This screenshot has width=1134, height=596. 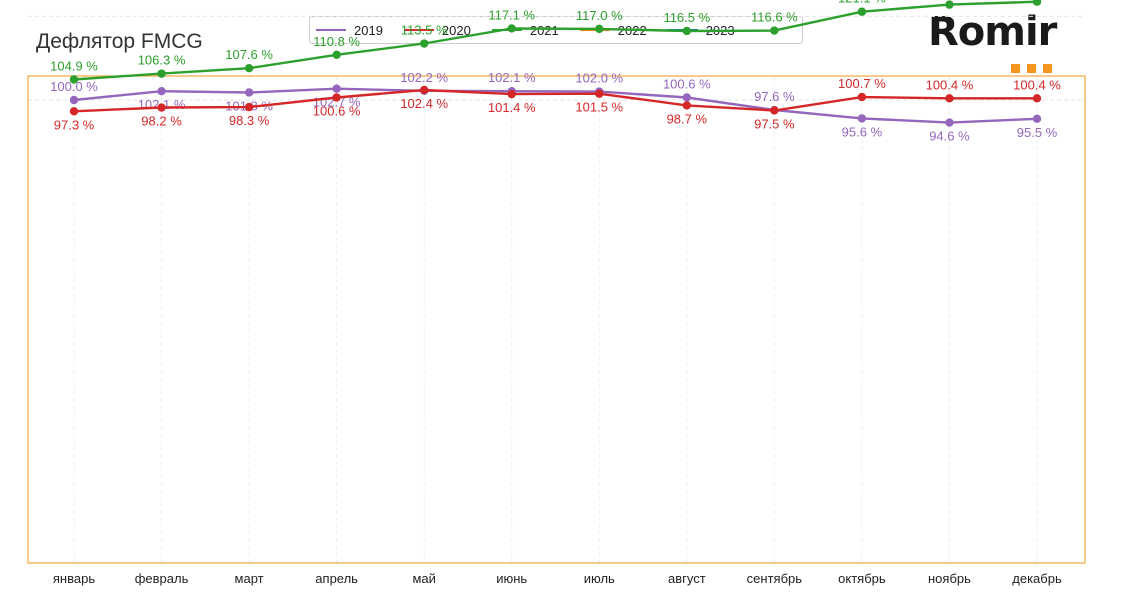 I want to click on data-label-2020: 97.5 %, so click(x=774, y=123).